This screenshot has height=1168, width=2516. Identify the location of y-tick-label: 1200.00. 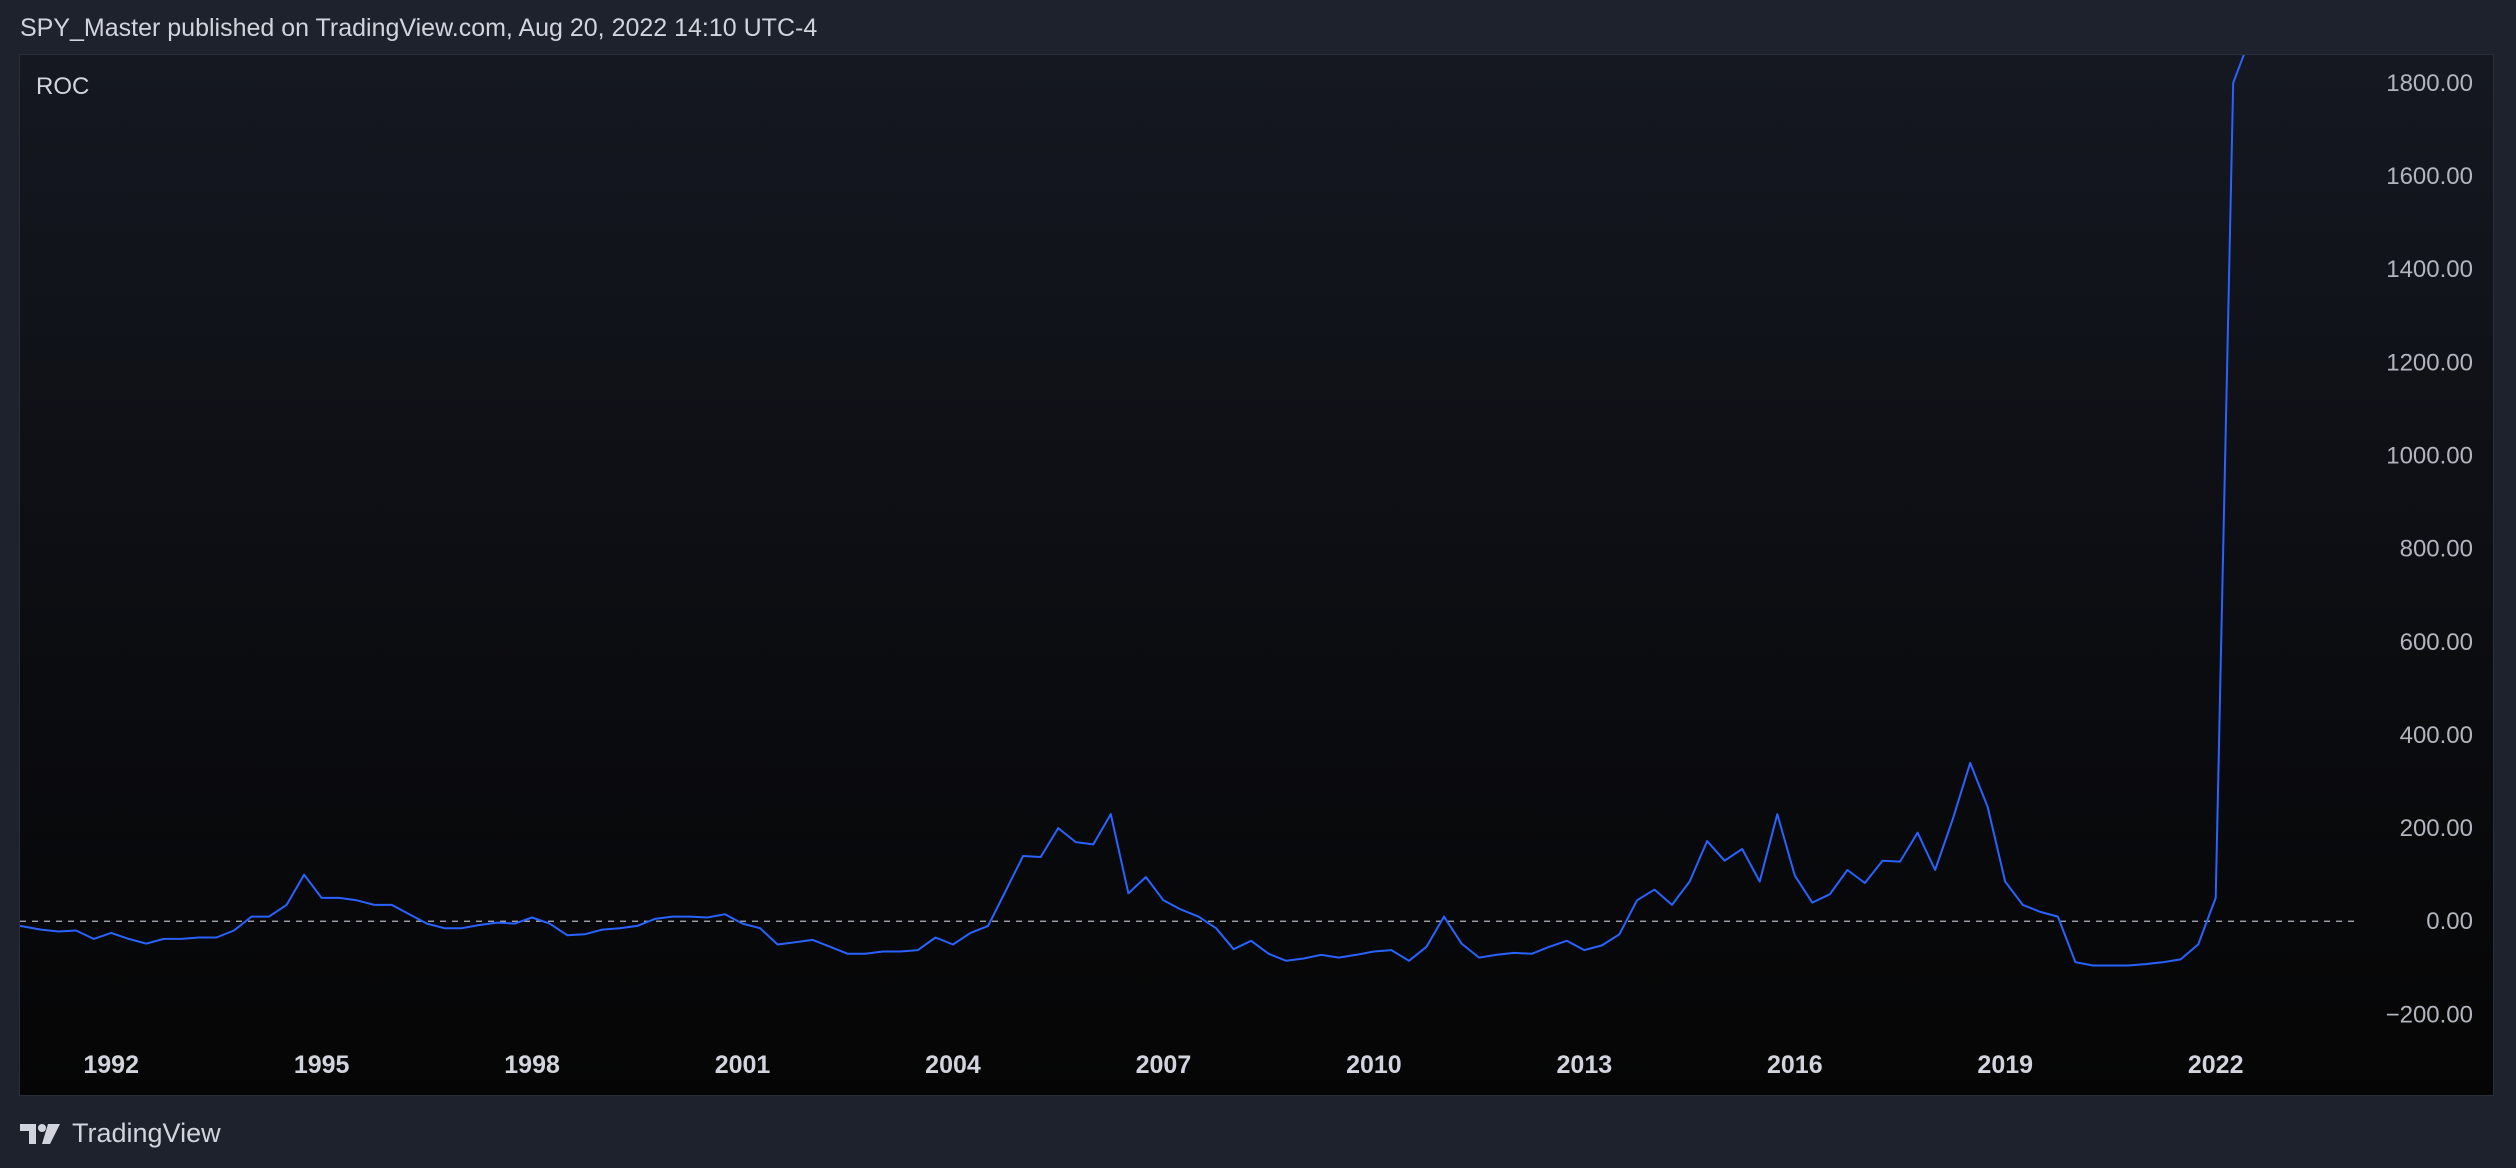
(2429, 362).